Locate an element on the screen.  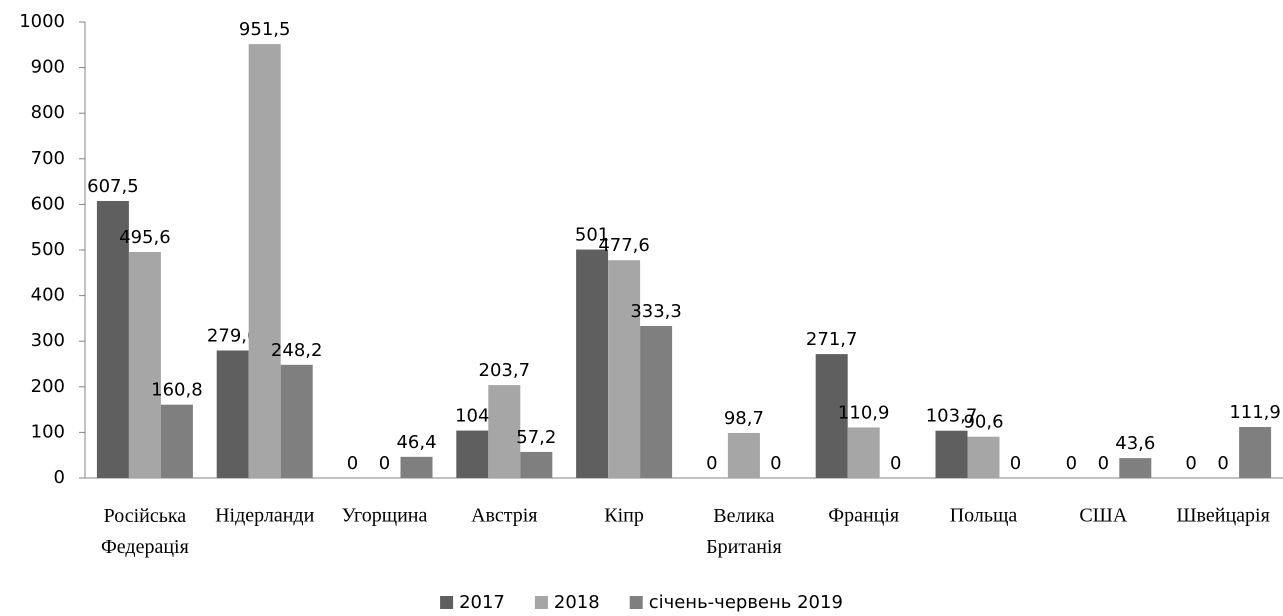
value-label: 46,4 is located at coordinates (416, 442).